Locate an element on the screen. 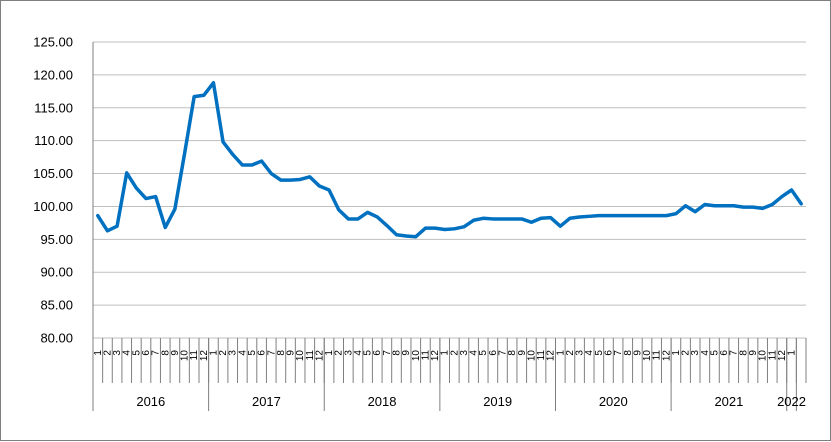 This screenshot has height=442, width=831. y-tick-label: 80.00 is located at coordinates (56, 338).